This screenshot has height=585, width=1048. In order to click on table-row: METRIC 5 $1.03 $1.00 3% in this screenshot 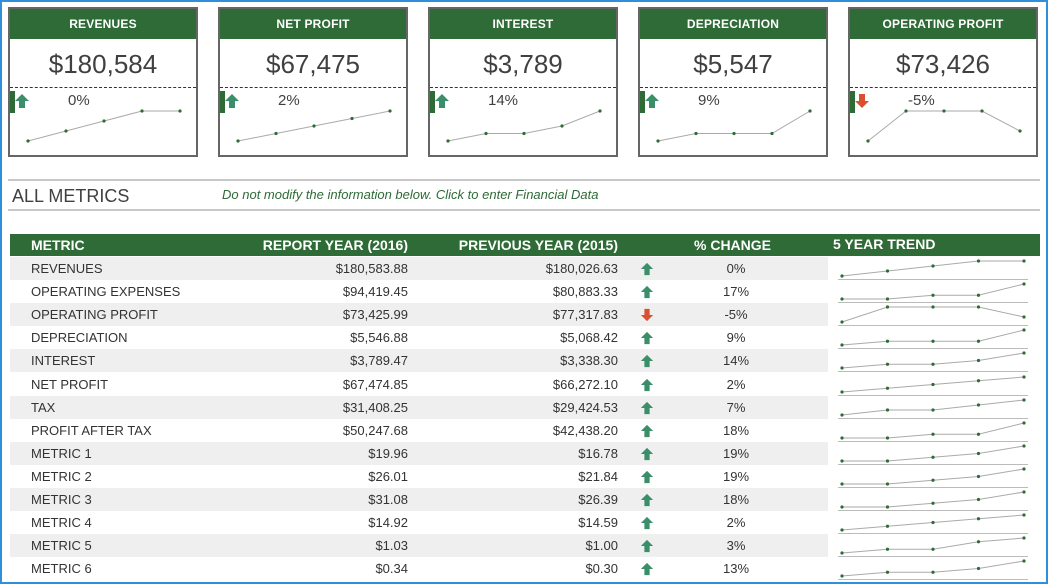, I will do `click(419, 546)`.